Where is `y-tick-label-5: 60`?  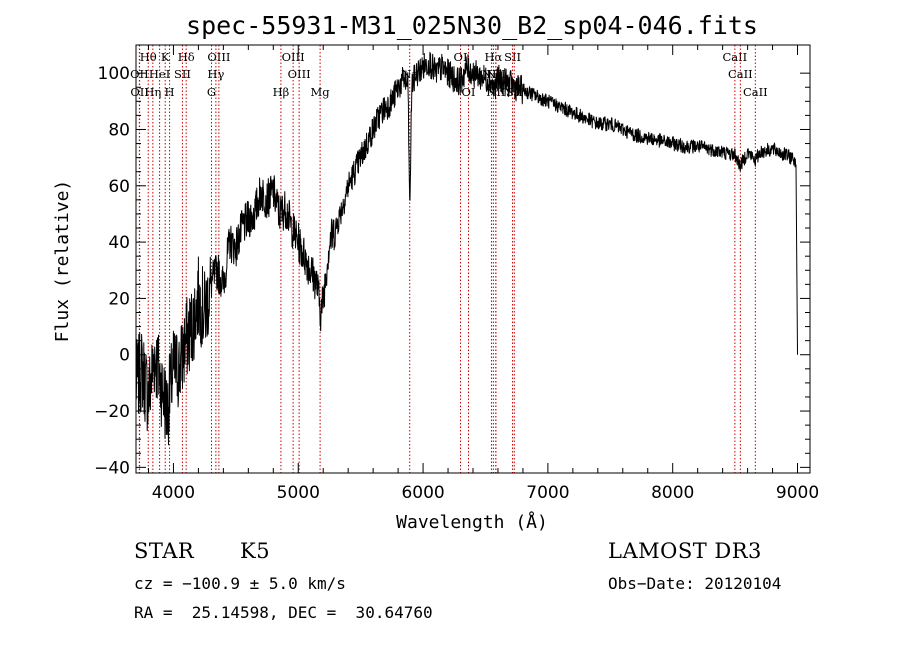 y-tick-label-5: 60 is located at coordinates (119, 187).